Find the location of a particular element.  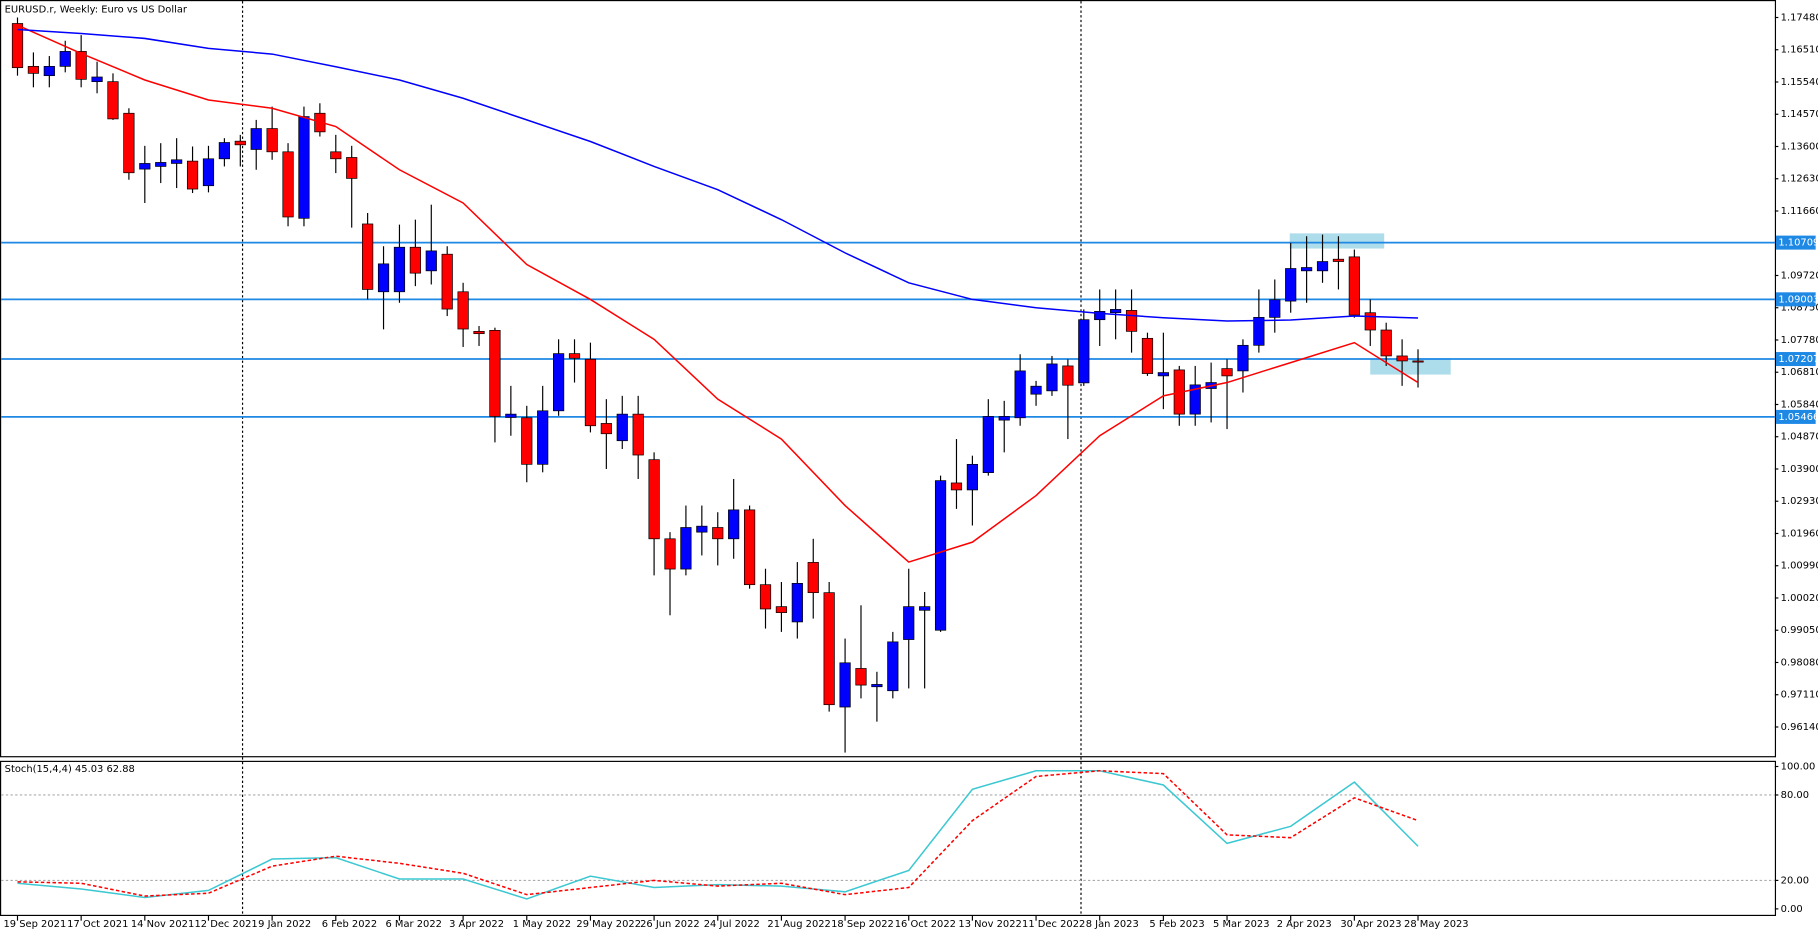

x-tick-label: 11 Dec 2022 is located at coordinates (1053, 924).